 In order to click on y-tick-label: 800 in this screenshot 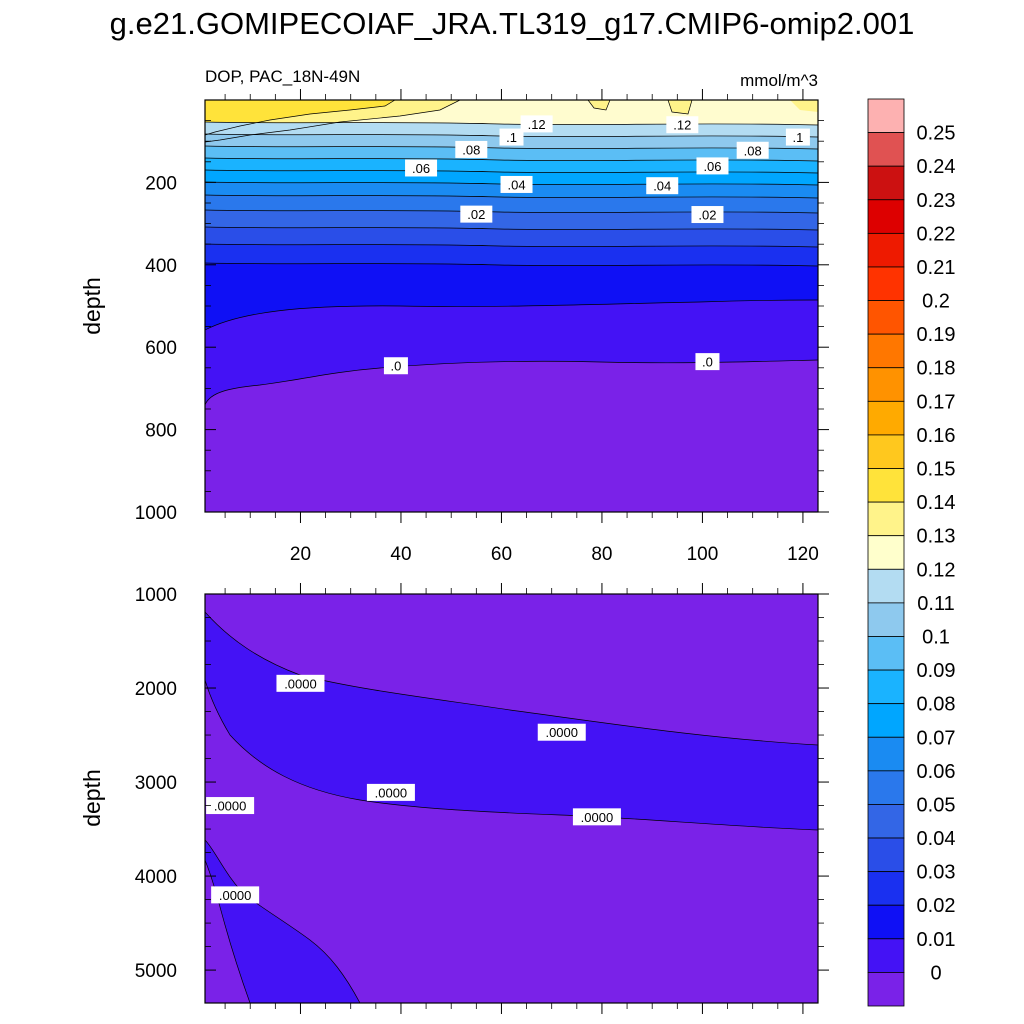, I will do `click(161, 431)`.